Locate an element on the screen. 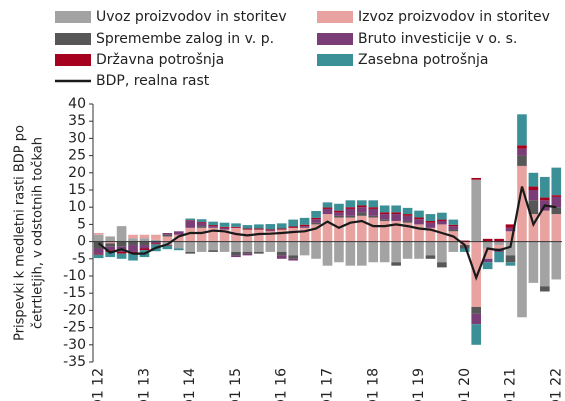 This screenshot has width=565, height=401. legend-swatch is located at coordinates (73, 39).